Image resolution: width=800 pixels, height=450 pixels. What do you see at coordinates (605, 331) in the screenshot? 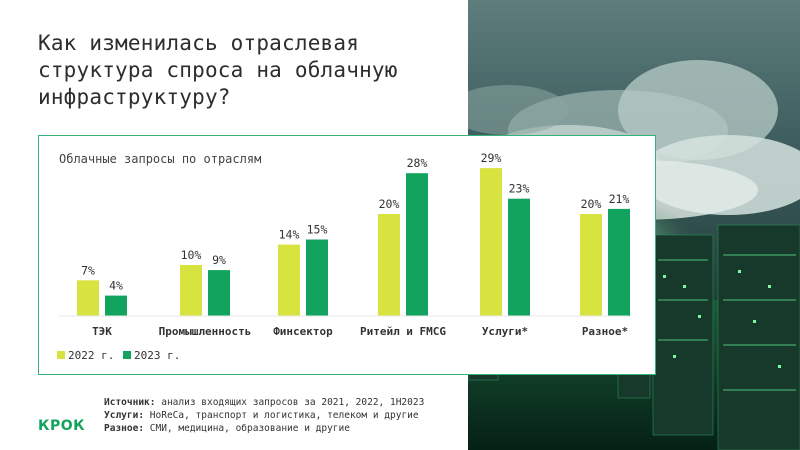
I see `category-label: Разное*` at bounding box center [605, 331].